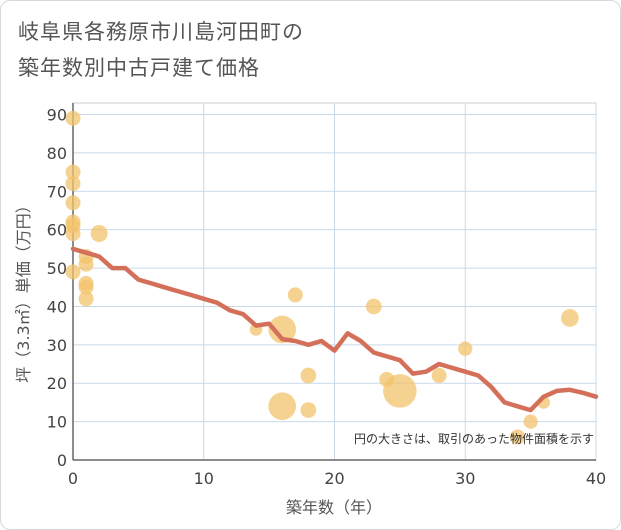  What do you see at coordinates (57, 422) in the screenshot?
I see `y-tick-label: 10` at bounding box center [57, 422].